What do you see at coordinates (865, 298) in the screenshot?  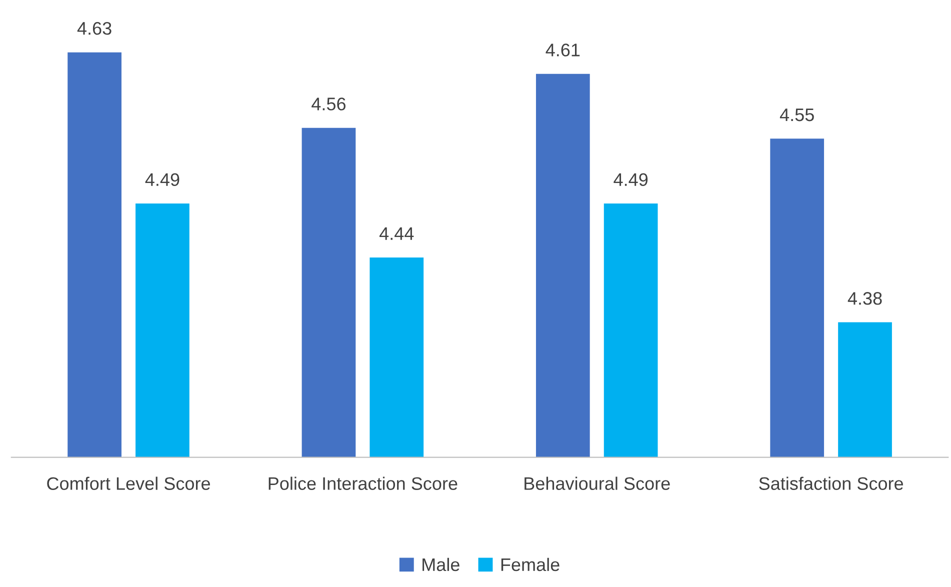 I see `data-label: 4.38` at bounding box center [865, 298].